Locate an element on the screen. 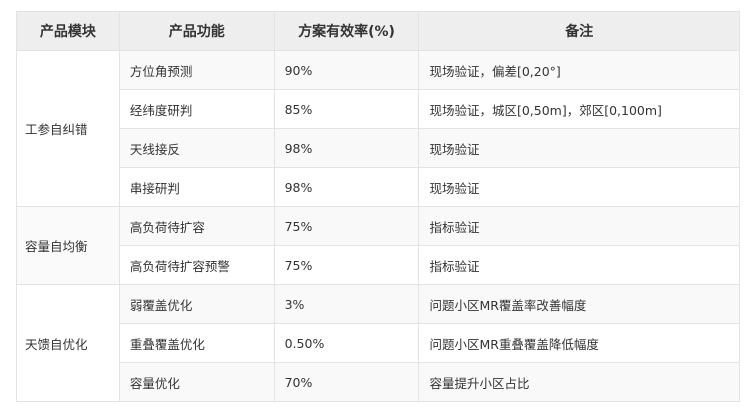 Image resolution: width=749 pixels, height=412 pixels. feature-cell: 串接研判 is located at coordinates (196, 187).